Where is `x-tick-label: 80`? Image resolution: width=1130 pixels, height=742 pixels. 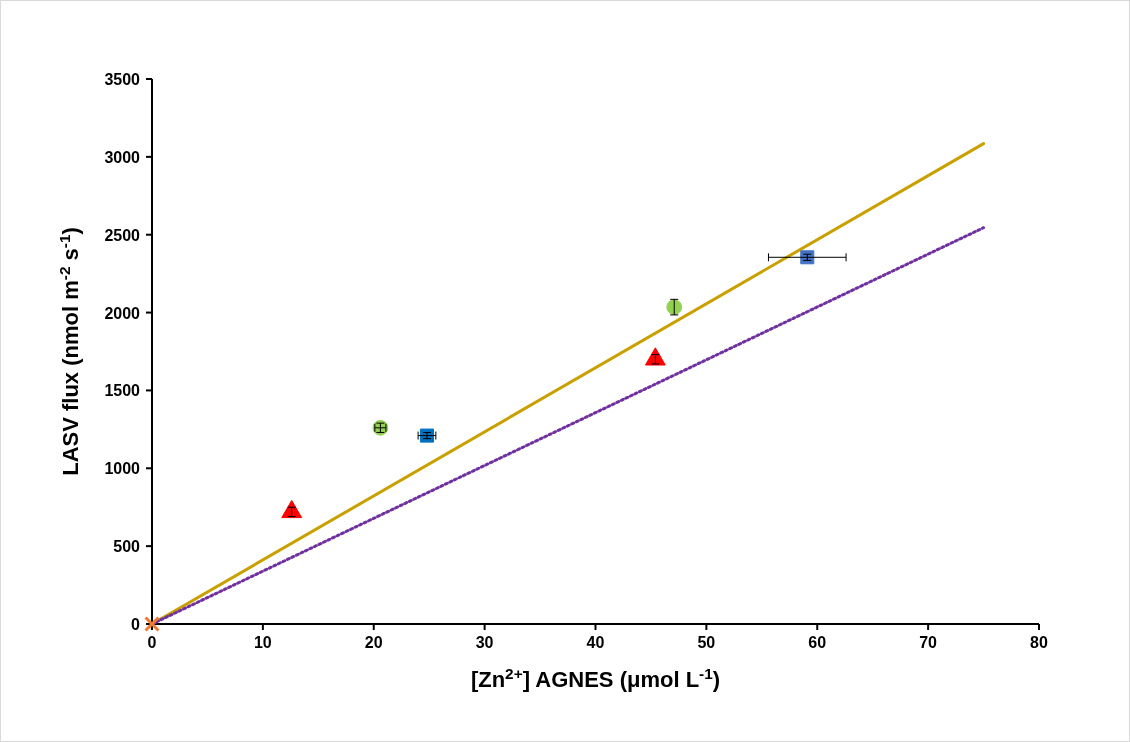
x-tick-label: 80 is located at coordinates (1039, 642).